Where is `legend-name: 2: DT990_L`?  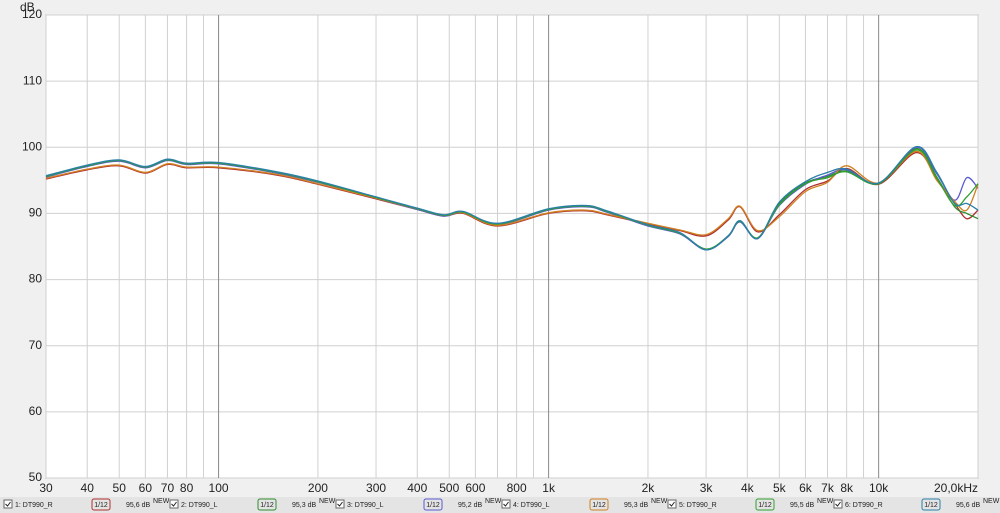
legend-name: 2: DT990_L is located at coordinates (199, 505).